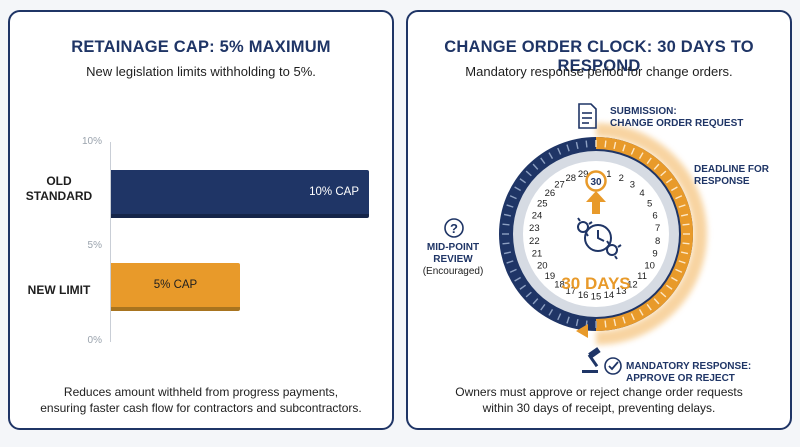 The image size is (800, 447). Describe the element at coordinates (454, 228) in the screenshot. I see `question-glyph: ?` at that location.